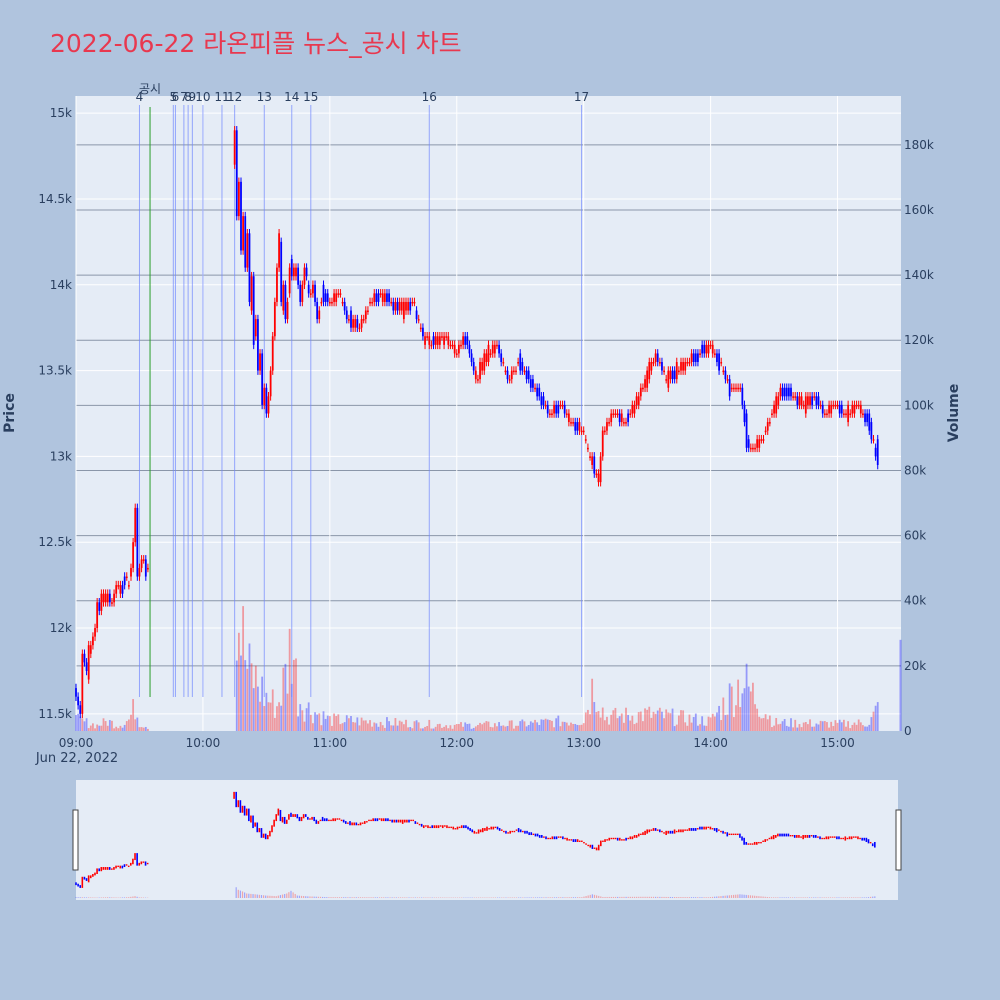 This screenshot has width=1000, height=1000. Describe the element at coordinates (203, 743) in the screenshot. I see `x-tick-label: 10:00` at that location.